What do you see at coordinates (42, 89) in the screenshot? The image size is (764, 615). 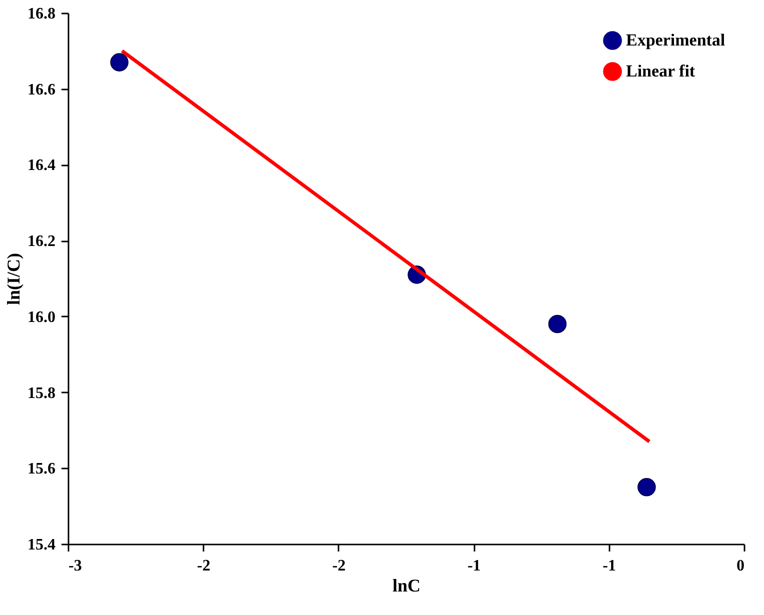 I see `y-tick-label: 16.6` at bounding box center [42, 89].